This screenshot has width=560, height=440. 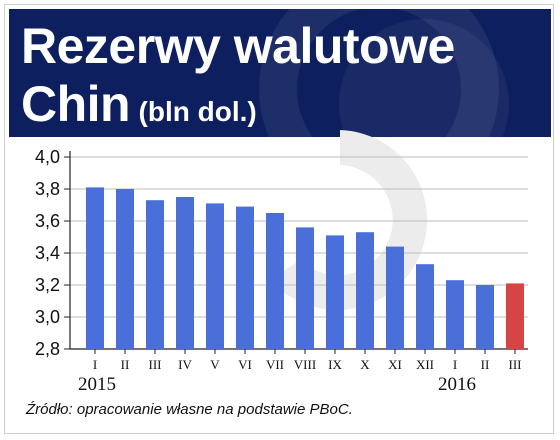 I want to click on y-tick-label: 4,0, so click(x=47, y=157).